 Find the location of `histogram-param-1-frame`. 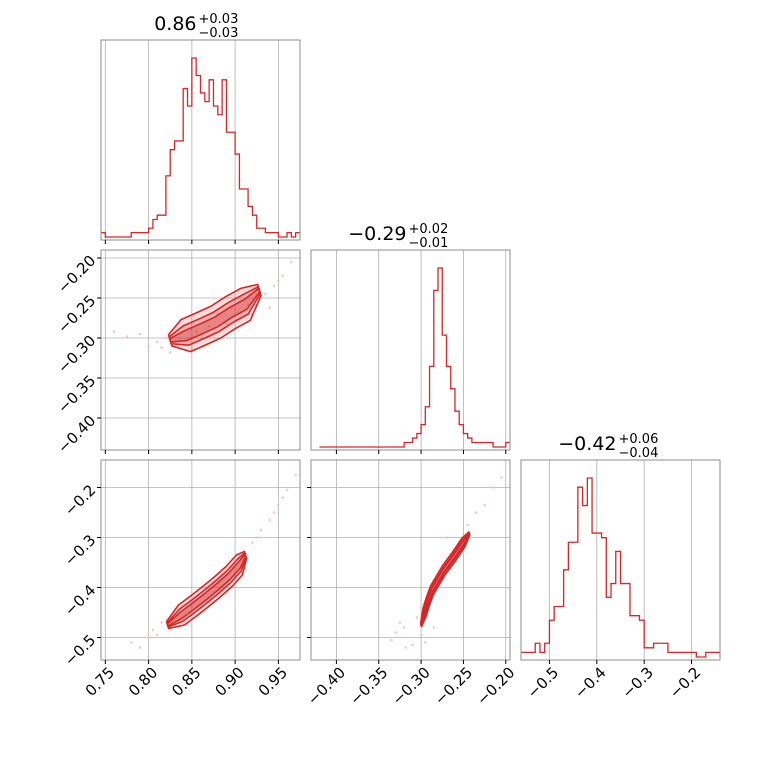

histogram-param-1-frame is located at coordinates (200, 140).